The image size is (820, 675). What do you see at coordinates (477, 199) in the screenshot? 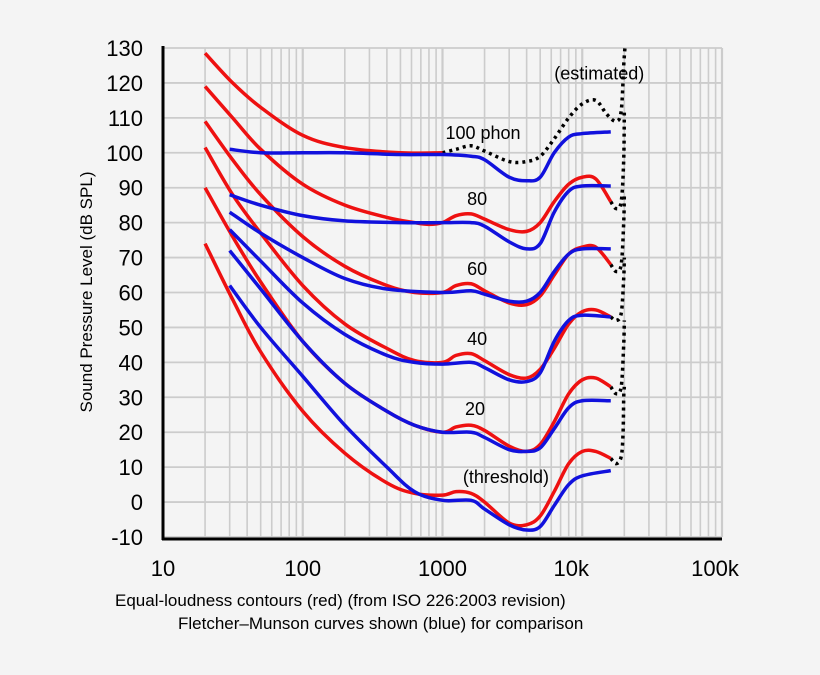
I see `curve-annotation: 80` at bounding box center [477, 199].